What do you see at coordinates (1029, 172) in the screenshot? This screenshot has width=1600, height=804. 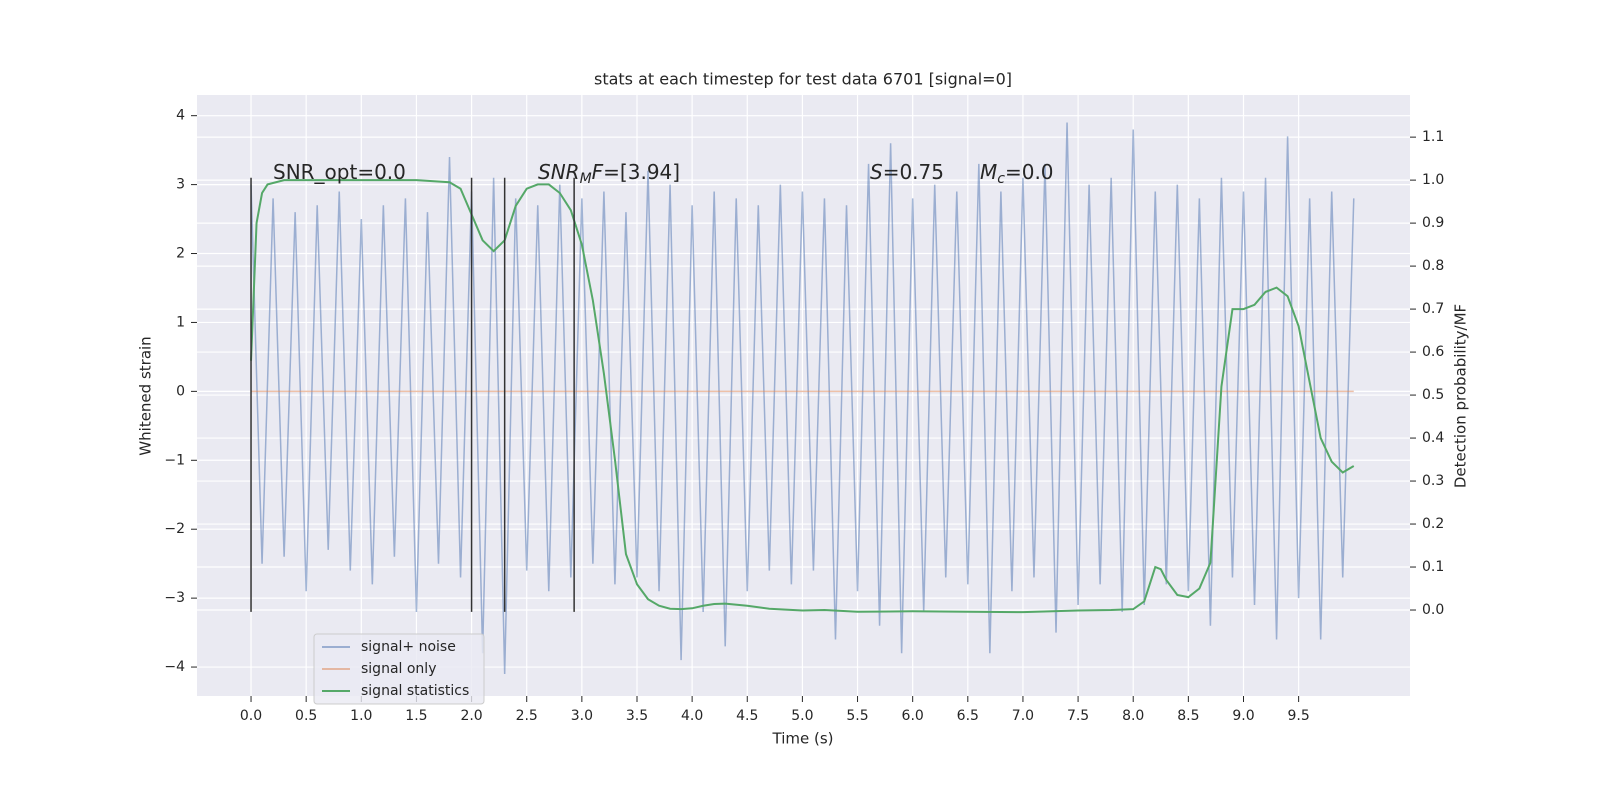 I see `annotation-part: =0.0` at bounding box center [1029, 172].